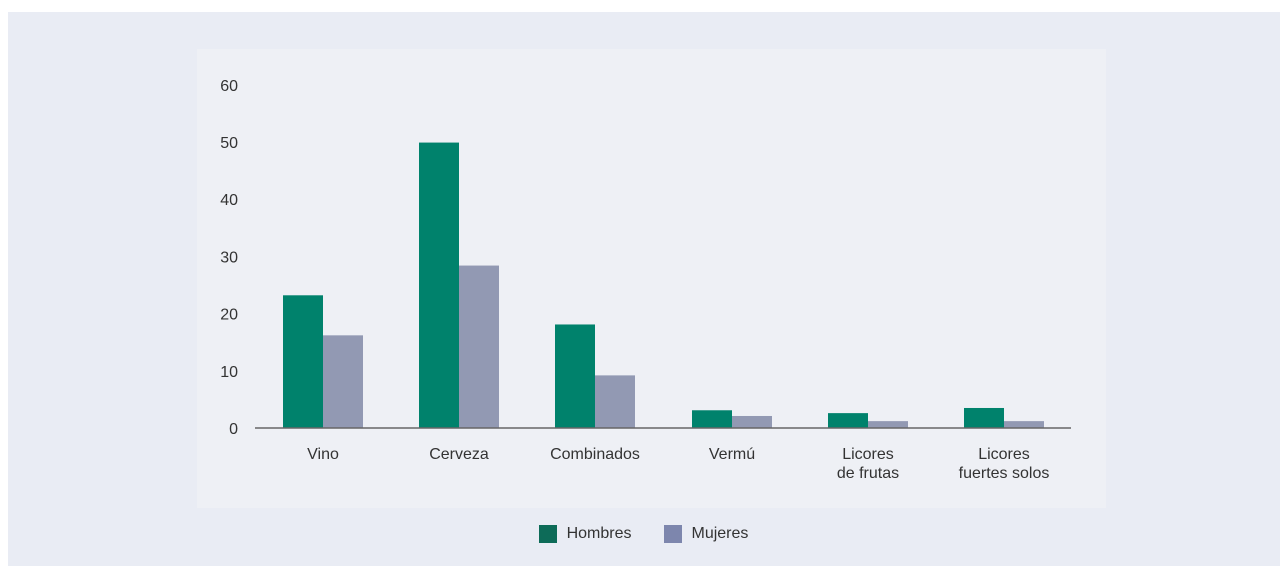 The width and height of the screenshot is (1287, 566). What do you see at coordinates (233, 429) in the screenshot?
I see `y-tick-label: 0` at bounding box center [233, 429].